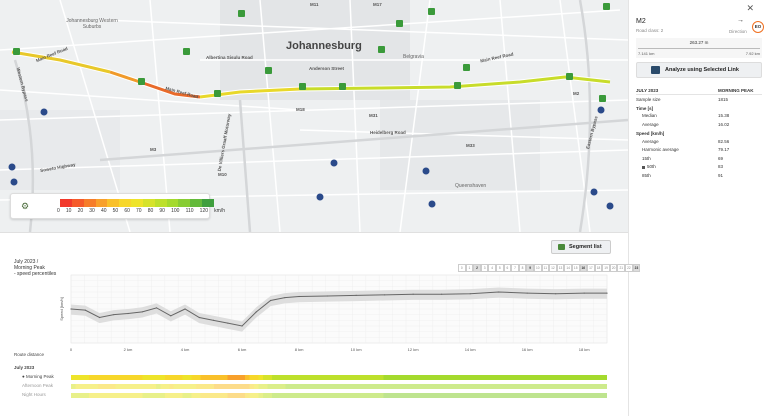 The width and height of the screenshot is (768, 416). What do you see at coordinates (162, 211) in the screenshot?
I see `legend-tick: 90` at bounding box center [162, 211].